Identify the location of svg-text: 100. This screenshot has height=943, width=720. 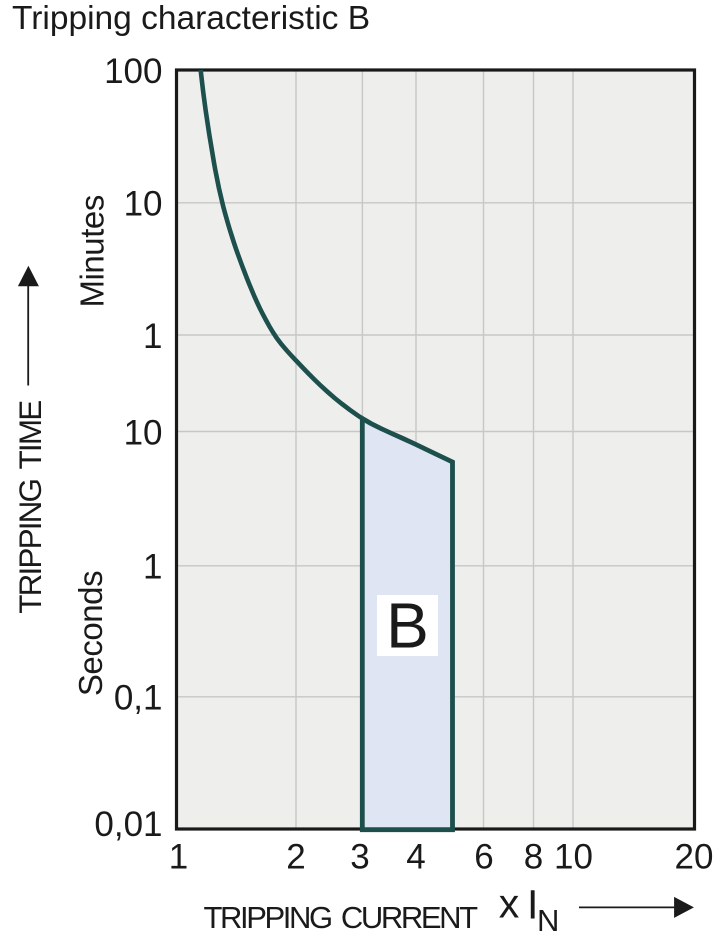
(133, 71).